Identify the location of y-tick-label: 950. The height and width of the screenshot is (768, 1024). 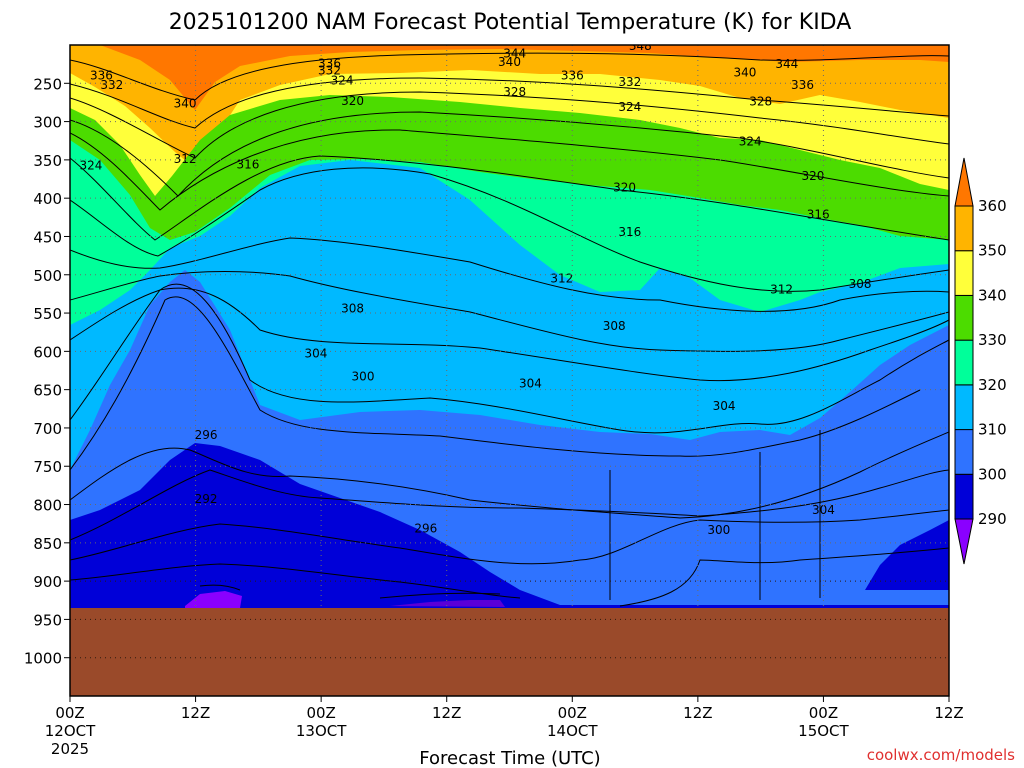
(47, 620).